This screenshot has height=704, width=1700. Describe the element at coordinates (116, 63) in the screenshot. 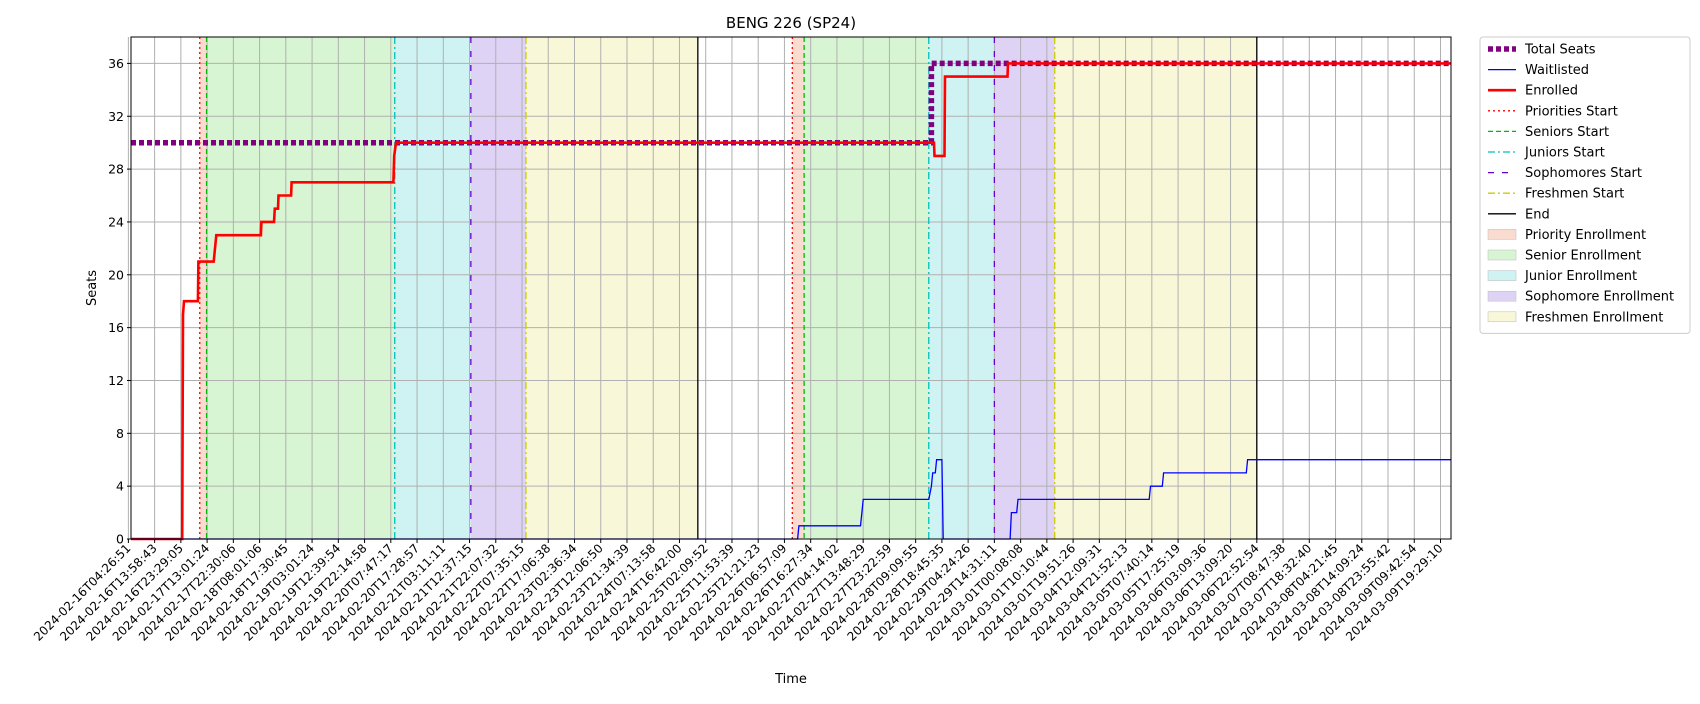

I see `y-tick-label: 36` at that location.